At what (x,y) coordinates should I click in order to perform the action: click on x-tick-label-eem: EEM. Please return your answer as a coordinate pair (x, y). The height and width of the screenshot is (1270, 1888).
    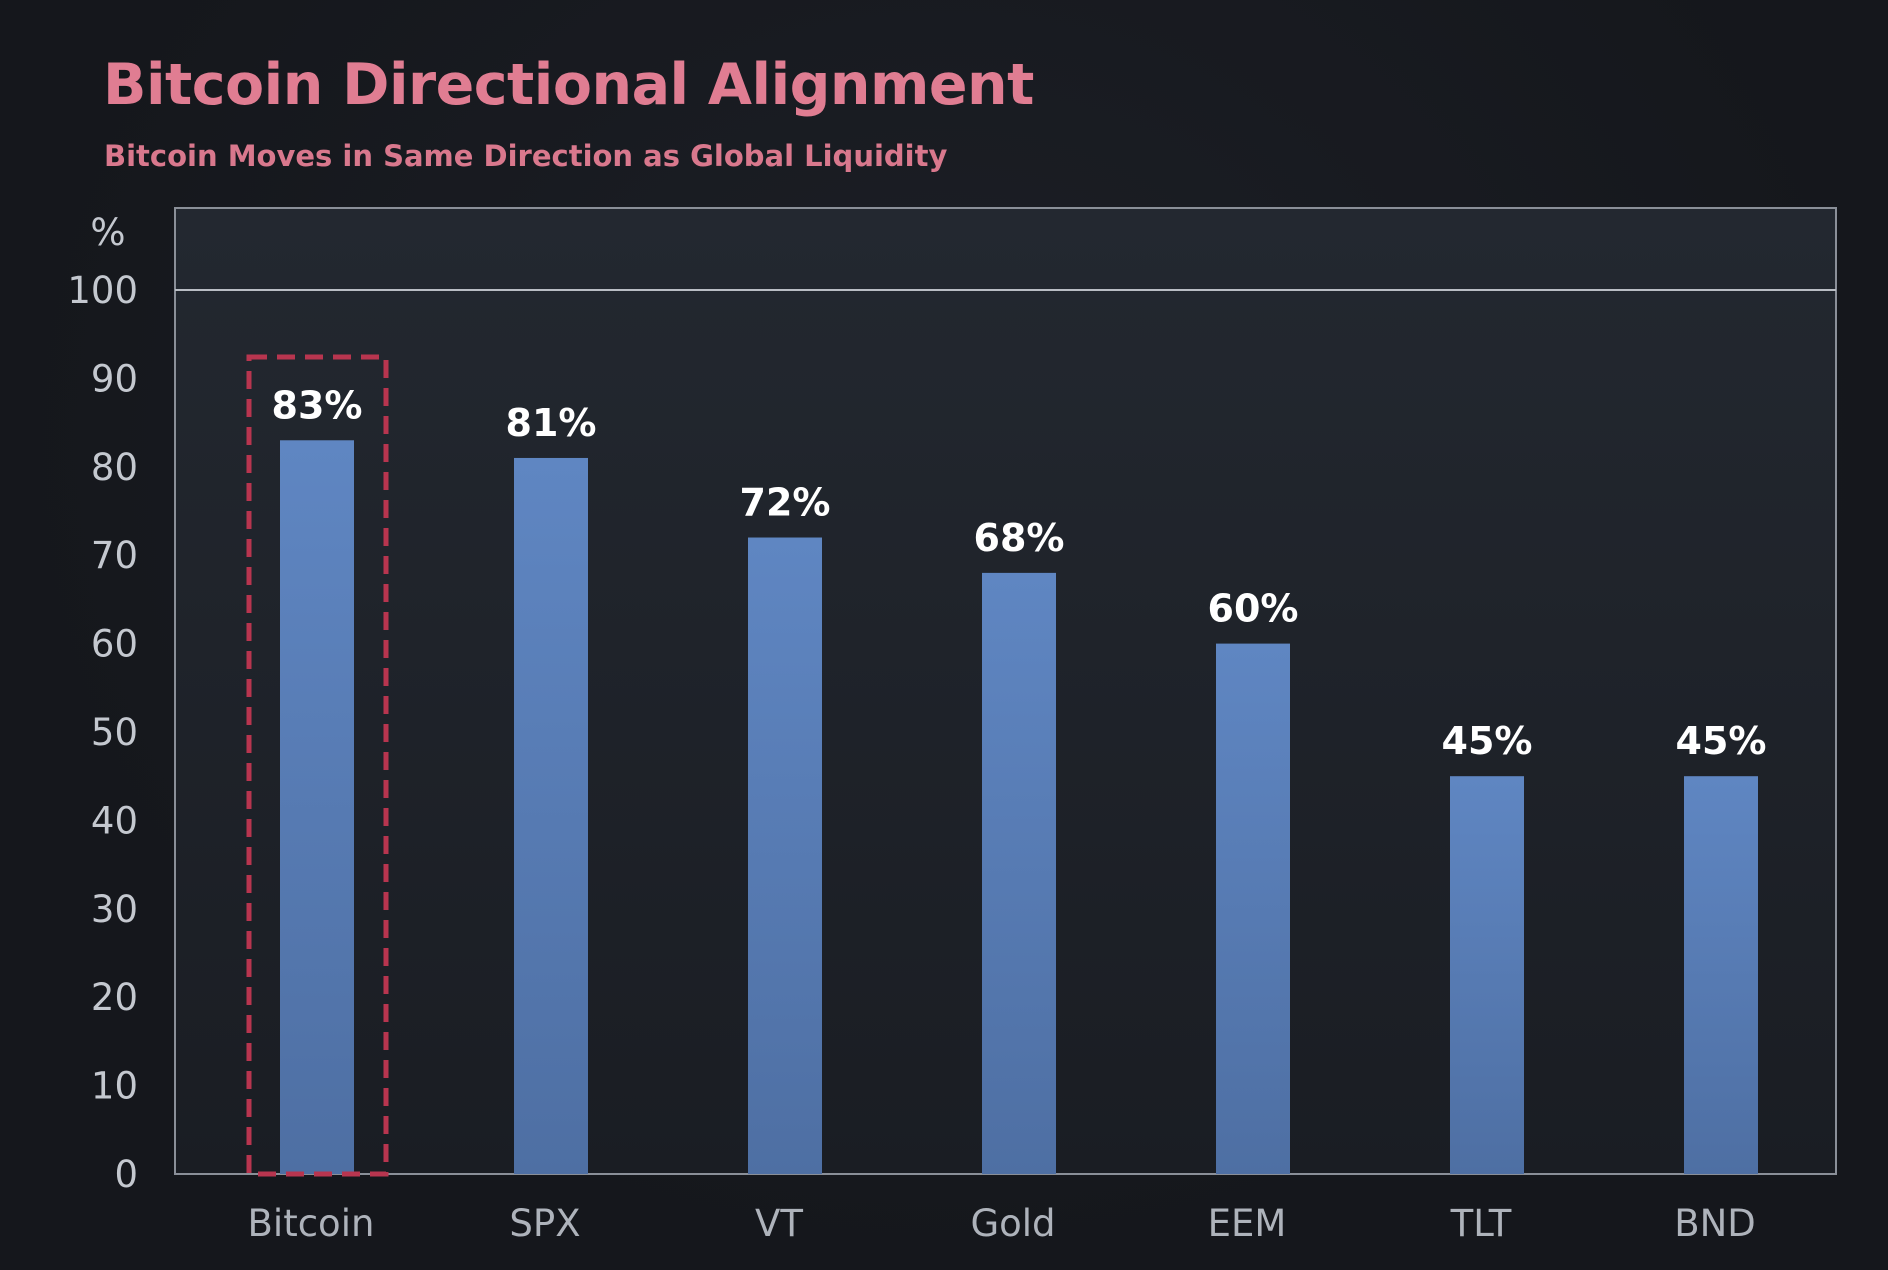
    Looking at the image, I should click on (1247, 1223).